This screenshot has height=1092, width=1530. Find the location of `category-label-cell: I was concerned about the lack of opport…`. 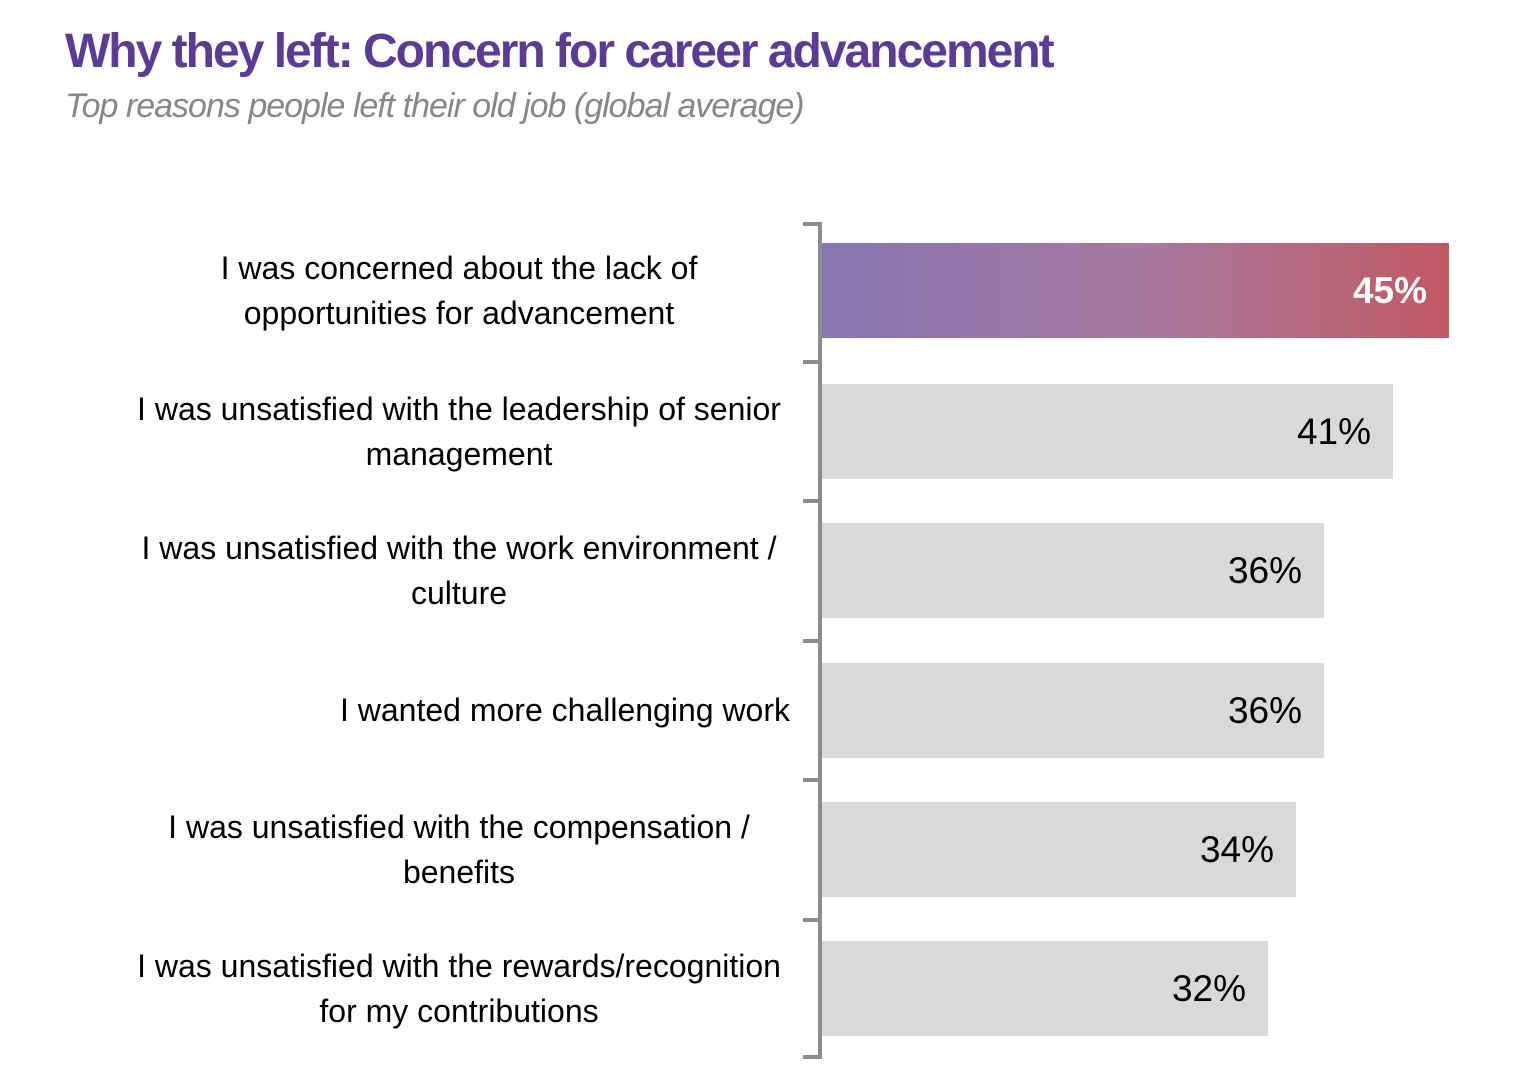

category-label-cell: I was concerned about the lack of opport… is located at coordinates (396, 290).